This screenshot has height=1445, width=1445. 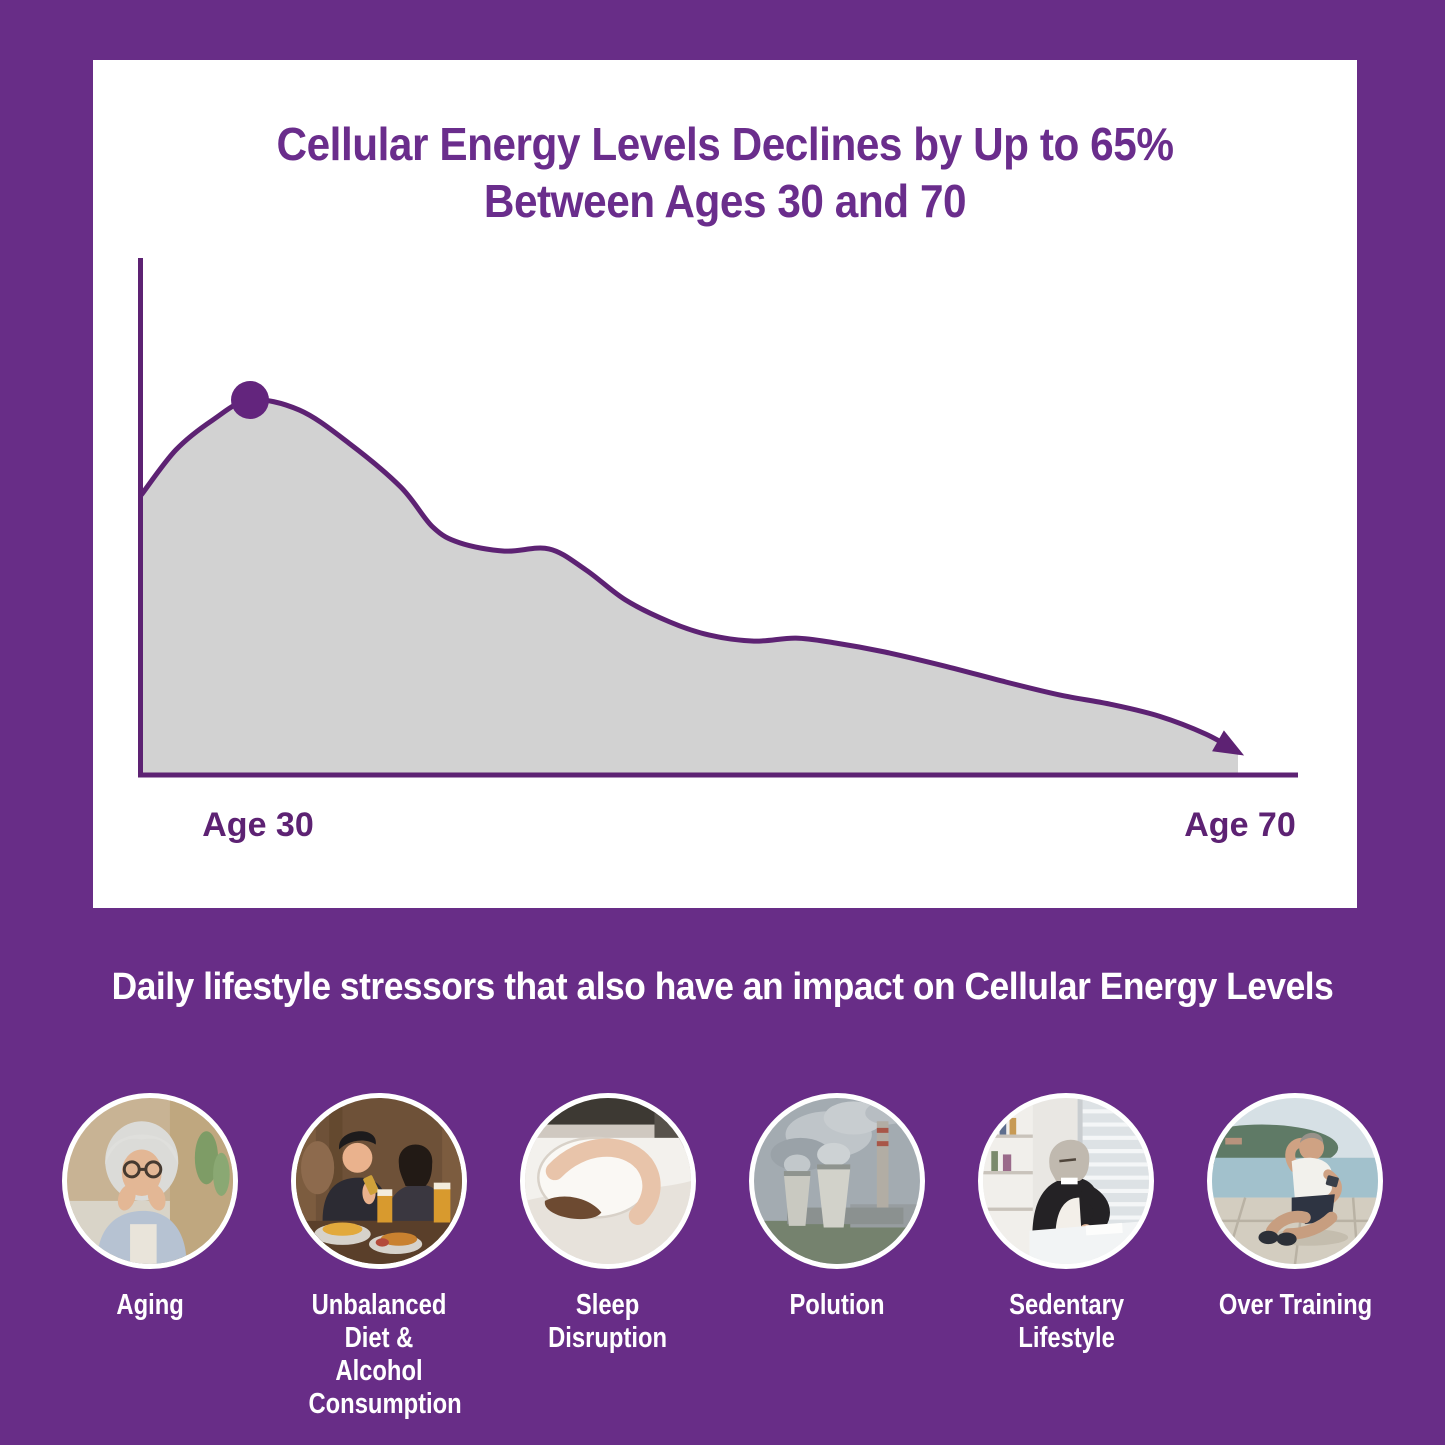 I want to click on unbalanced-diet-photo, so click(x=378, y=1181).